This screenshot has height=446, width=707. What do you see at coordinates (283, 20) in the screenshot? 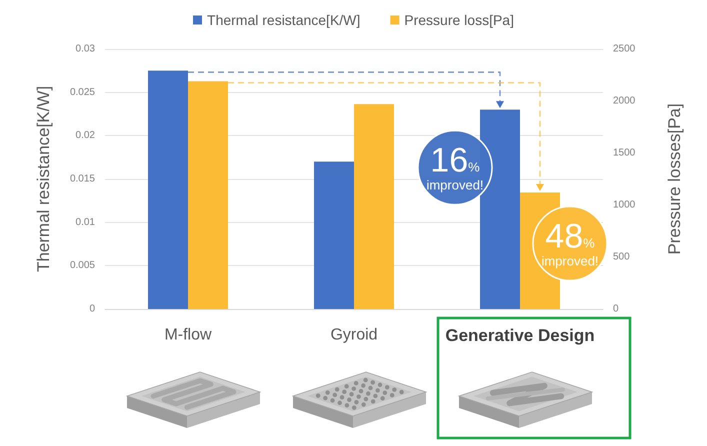
I see `legend-label: Thermal resistance[K/W]` at bounding box center [283, 20].